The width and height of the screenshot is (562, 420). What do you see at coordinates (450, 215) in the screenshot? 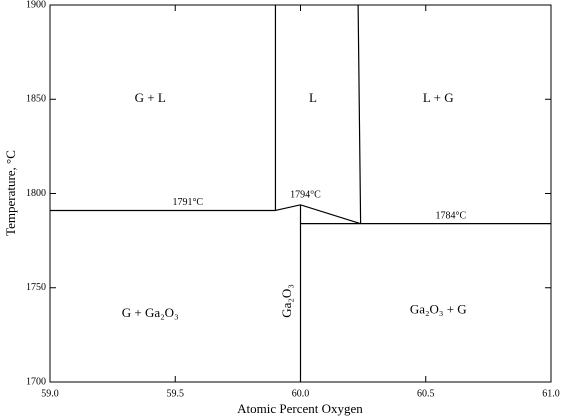
I see `annotation: 1784°C` at bounding box center [450, 215].